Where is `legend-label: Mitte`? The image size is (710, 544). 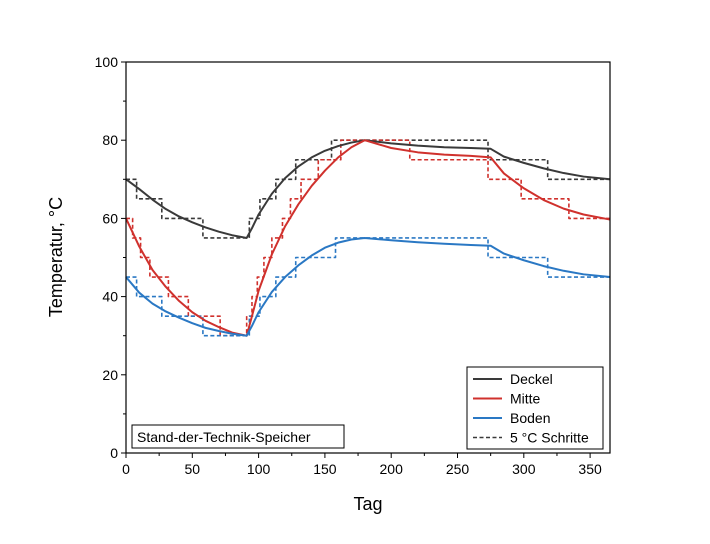
legend-label: Mitte is located at coordinates (525, 399).